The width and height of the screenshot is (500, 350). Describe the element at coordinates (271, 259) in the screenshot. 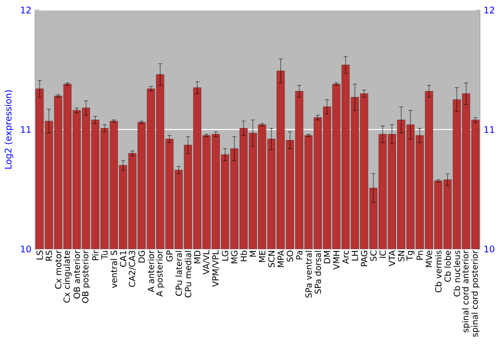

I see `x-tick-label: SCN` at that location.